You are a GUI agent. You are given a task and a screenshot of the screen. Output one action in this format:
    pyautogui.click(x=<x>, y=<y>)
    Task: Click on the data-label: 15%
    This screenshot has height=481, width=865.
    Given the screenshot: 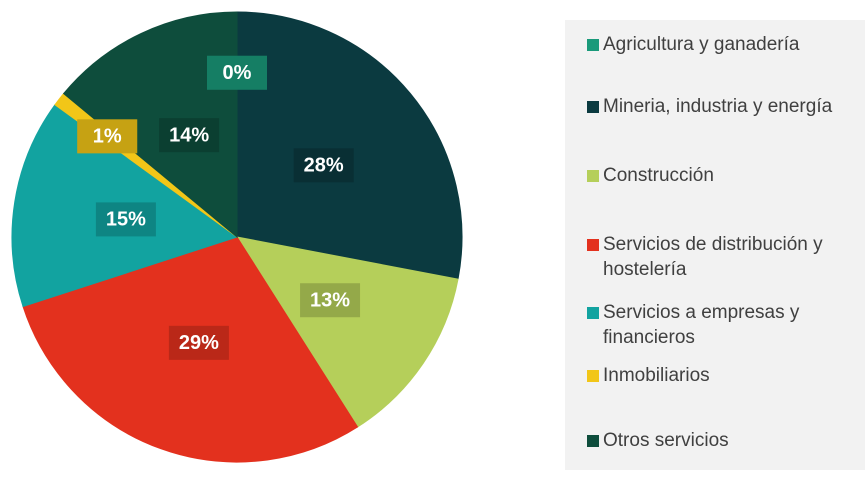 What is the action you would take?
    pyautogui.click(x=126, y=220)
    